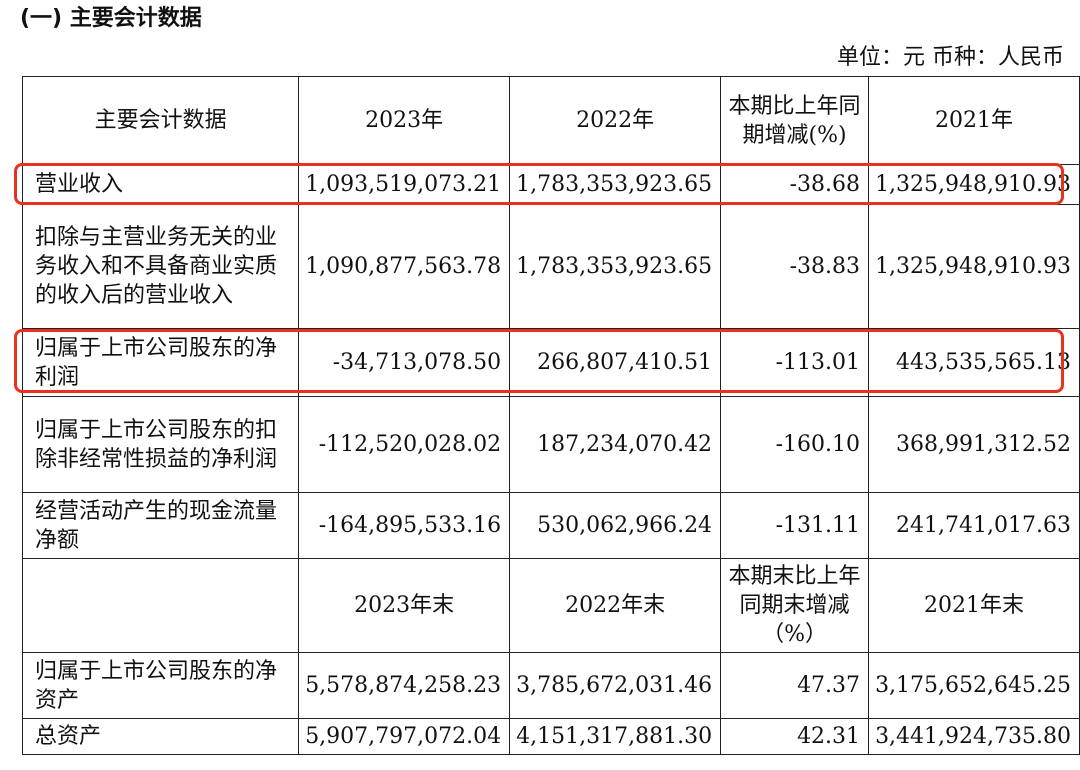 This screenshot has width=1080, height=770. Describe the element at coordinates (974, 525) in the screenshot. I see `value-cell: 241,741,017.63` at that location.